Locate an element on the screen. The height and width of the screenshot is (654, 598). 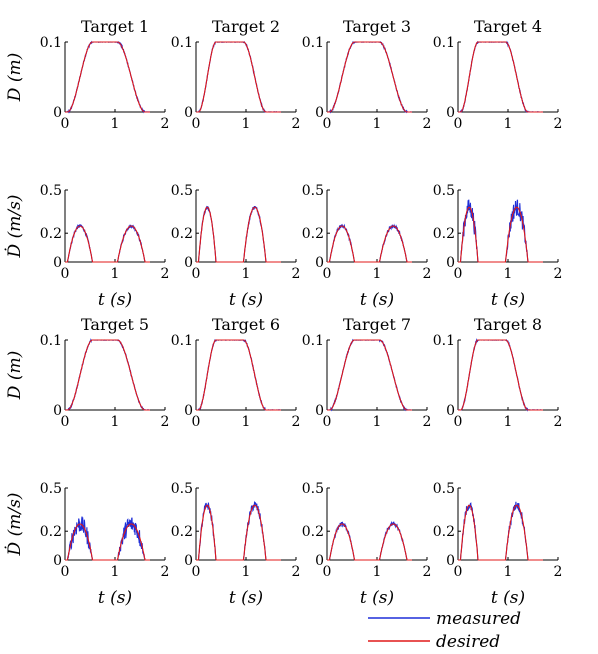
subplot-title: Target 7 is located at coordinates (377, 324).